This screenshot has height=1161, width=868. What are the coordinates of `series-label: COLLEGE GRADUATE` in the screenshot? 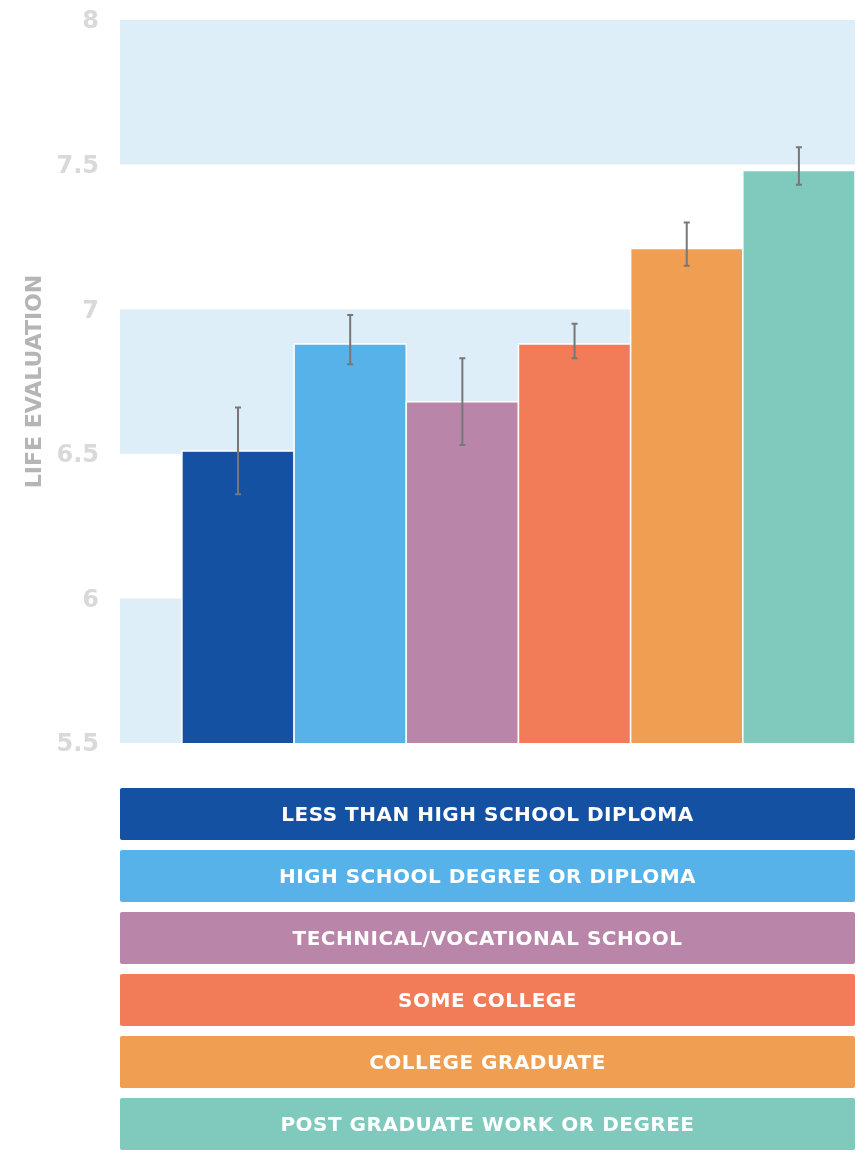 It's located at (487, 1062).